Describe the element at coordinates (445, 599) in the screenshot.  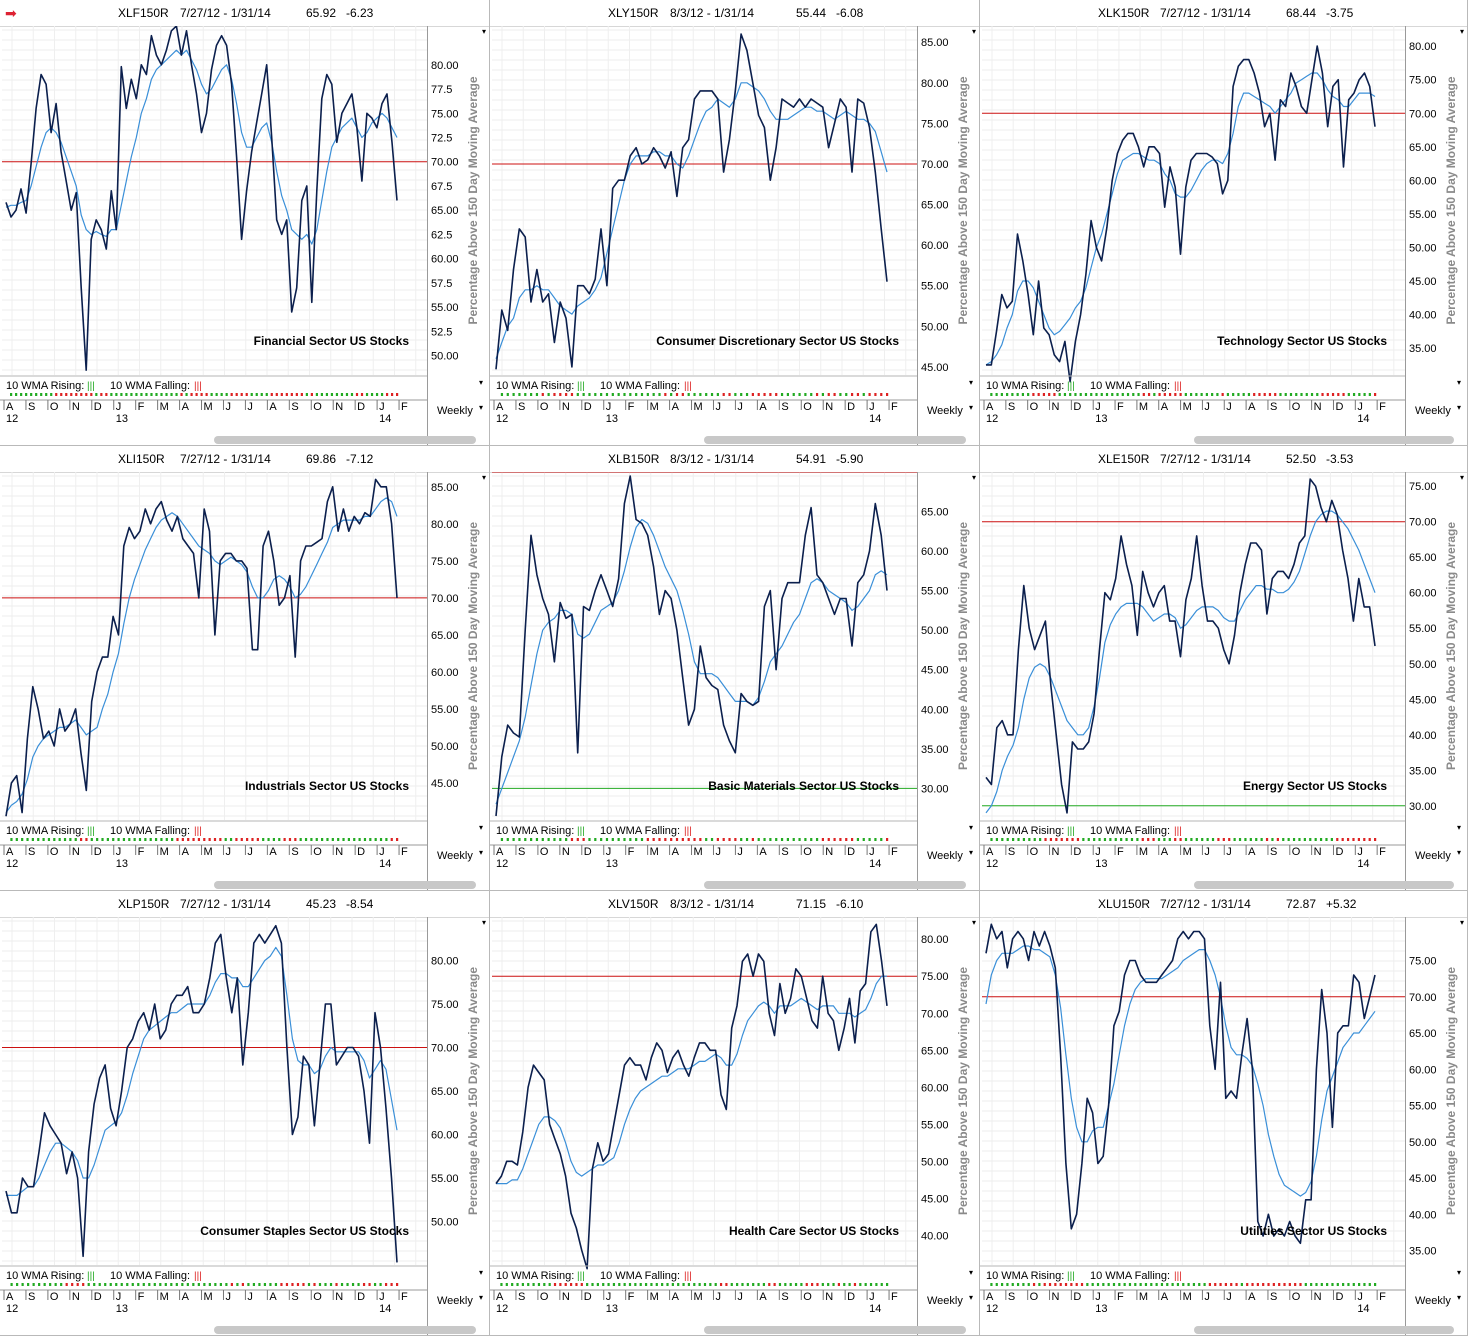
I see `y-tick-label: 70.00` at that location.